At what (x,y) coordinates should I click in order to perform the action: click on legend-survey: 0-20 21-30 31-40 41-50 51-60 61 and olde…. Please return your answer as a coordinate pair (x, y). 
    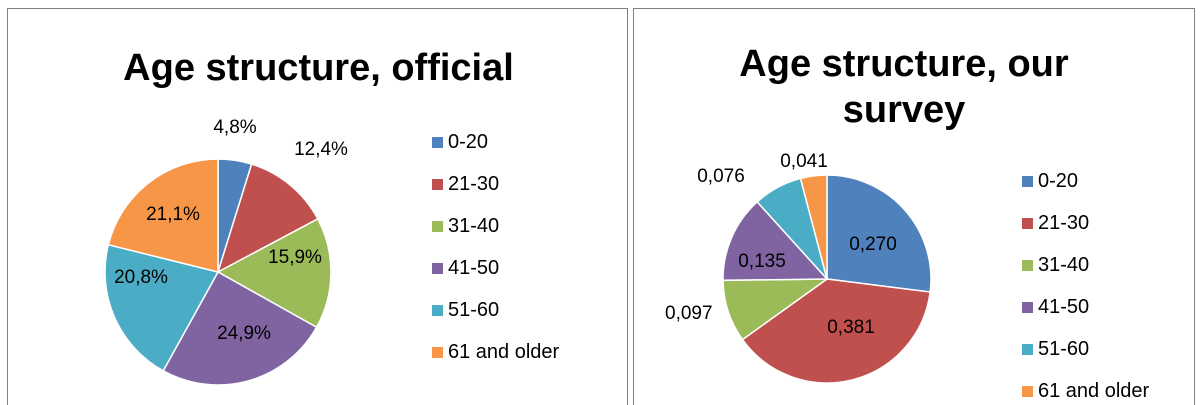
    Looking at the image, I should click on (1085, 282).